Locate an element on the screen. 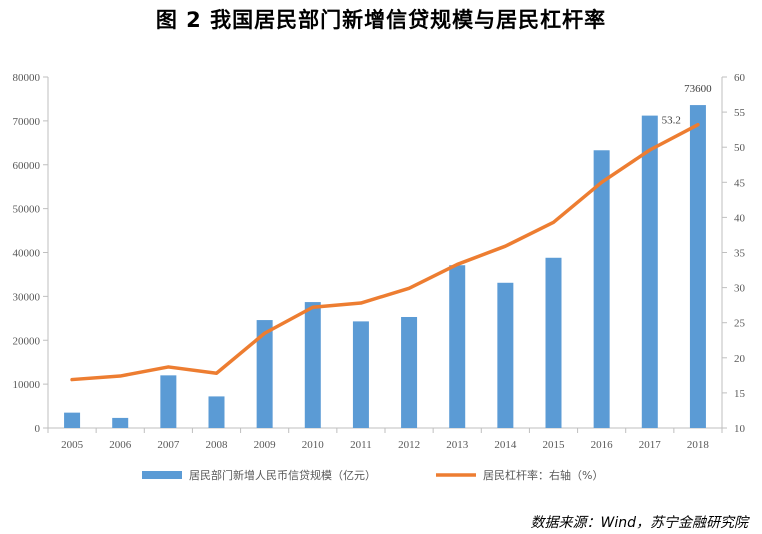 The image size is (762, 534). x-tick-label: 2014 is located at coordinates (505, 445).